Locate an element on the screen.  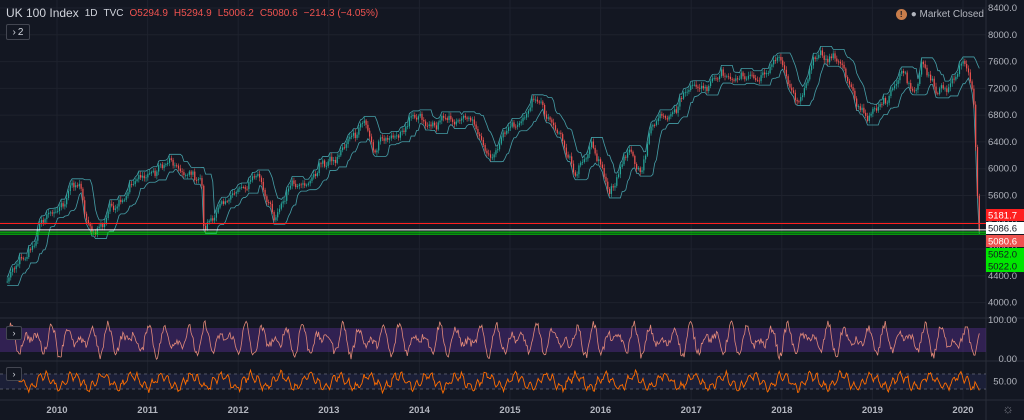
interval-label: 1D is located at coordinates (91, 13).